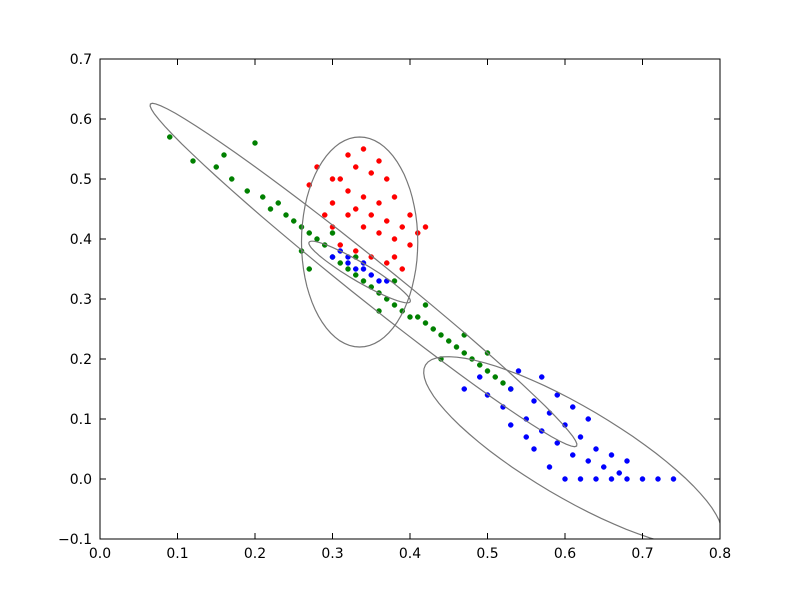 This screenshot has width=800, height=604. What do you see at coordinates (410, 554) in the screenshot?
I see `x-tick-label: 0.4` at bounding box center [410, 554].